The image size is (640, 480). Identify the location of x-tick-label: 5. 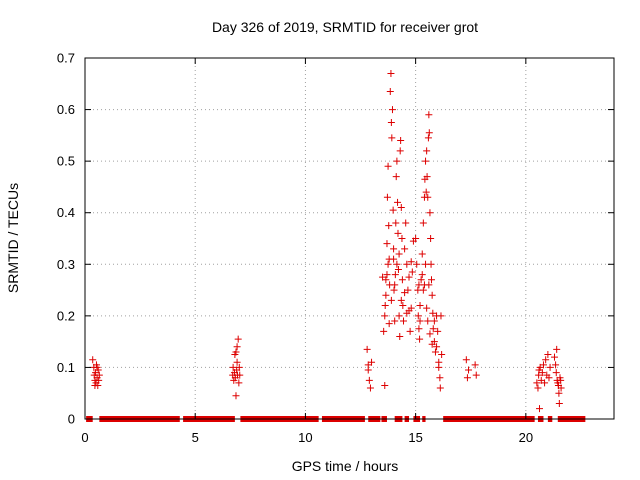
(195, 437).